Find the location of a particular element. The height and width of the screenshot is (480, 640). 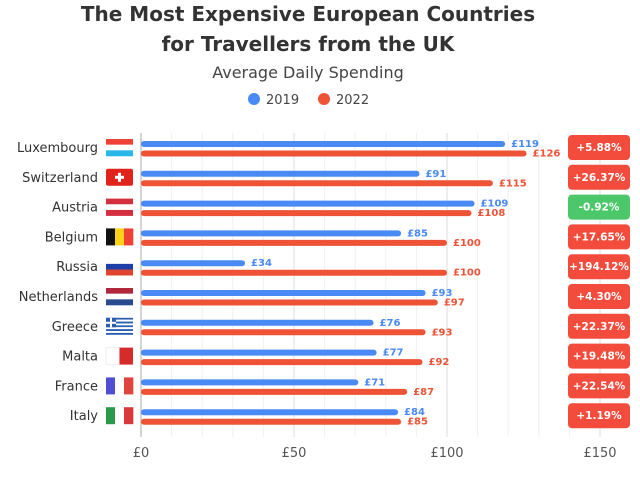

austria-flag-icon is located at coordinates (119, 207).